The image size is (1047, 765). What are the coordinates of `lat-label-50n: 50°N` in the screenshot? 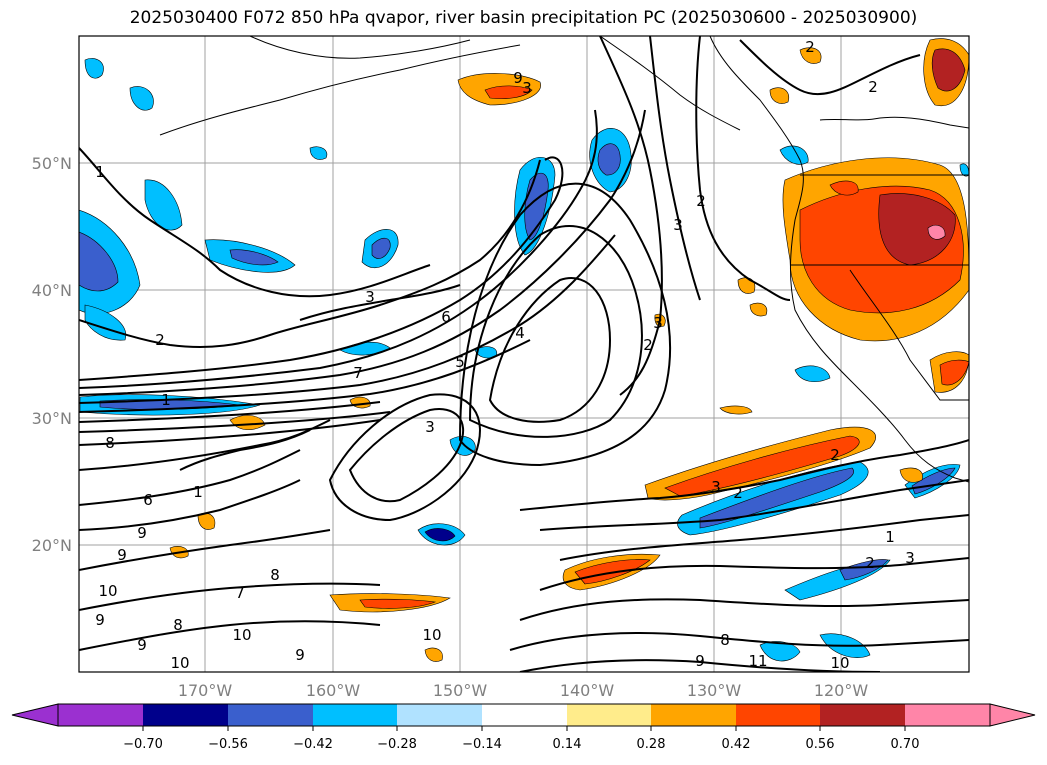 It's located at (52, 163).